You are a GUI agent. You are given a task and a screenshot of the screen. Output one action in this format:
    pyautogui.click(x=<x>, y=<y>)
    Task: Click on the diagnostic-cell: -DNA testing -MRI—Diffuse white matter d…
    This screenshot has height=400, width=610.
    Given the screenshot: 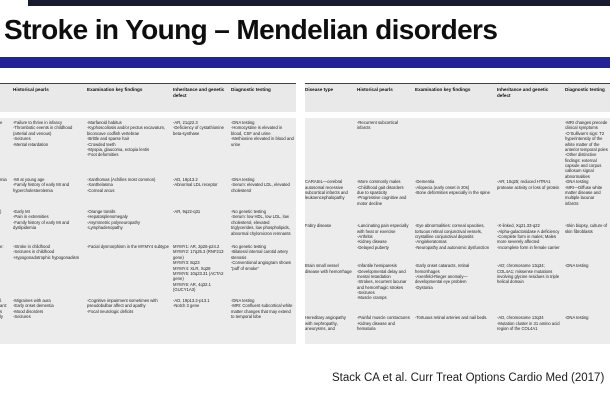 What is the action you would take?
    pyautogui.click(x=584, y=192)
    